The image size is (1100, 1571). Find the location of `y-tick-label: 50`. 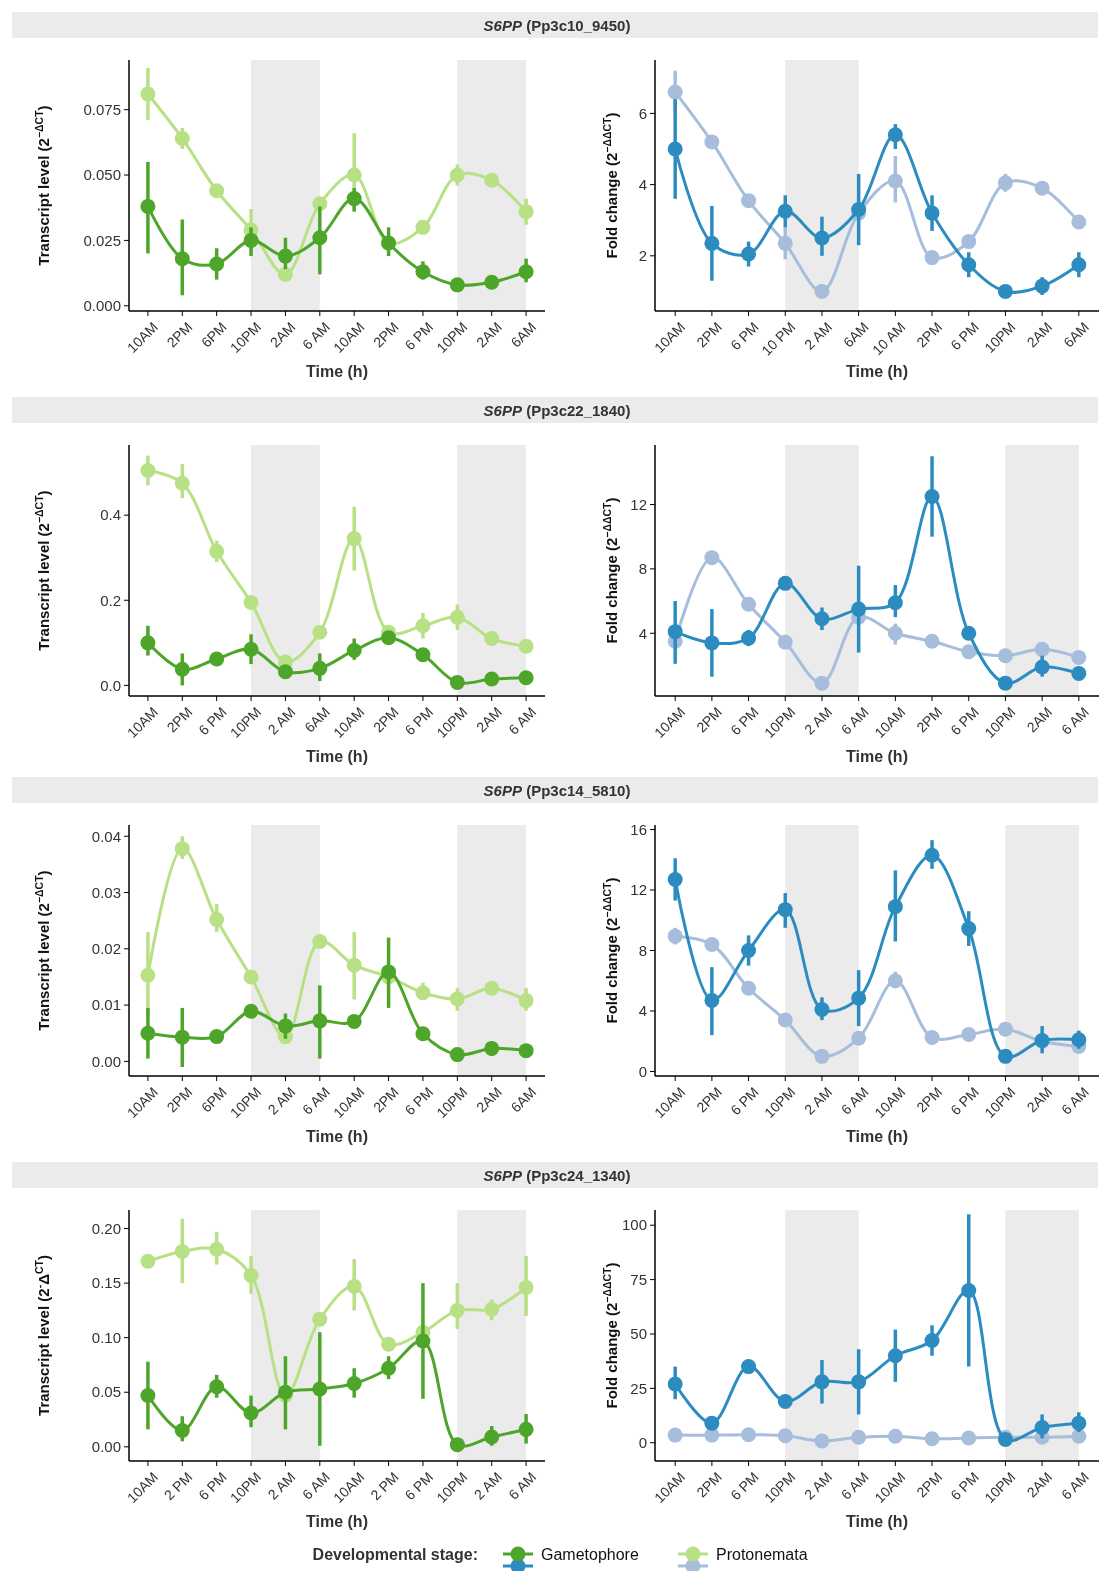

y-tick-label: 50 is located at coordinates (638, 1334).